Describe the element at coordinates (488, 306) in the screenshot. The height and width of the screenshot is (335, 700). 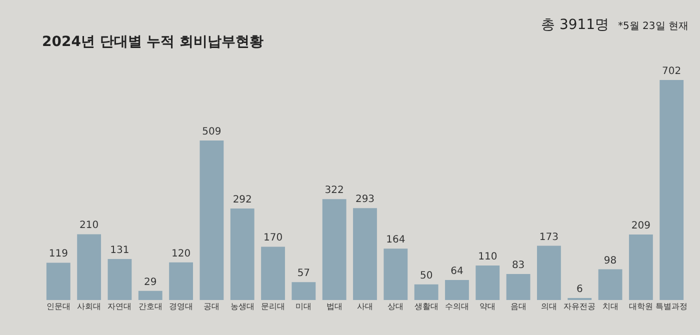
I see `x-tick-label: 약대` at that location.